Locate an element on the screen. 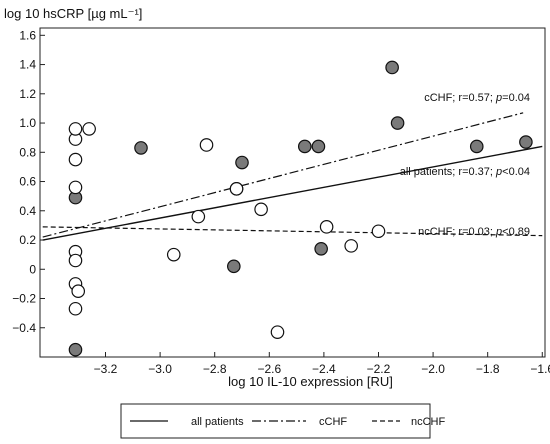  annotation-p-value: =0.04 is located at coordinates (516, 98).